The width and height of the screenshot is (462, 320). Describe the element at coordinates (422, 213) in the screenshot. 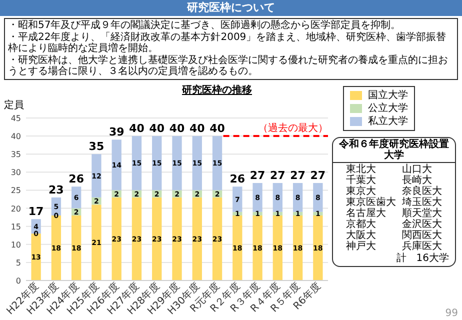

I see `text: 順天堂大` at that location.